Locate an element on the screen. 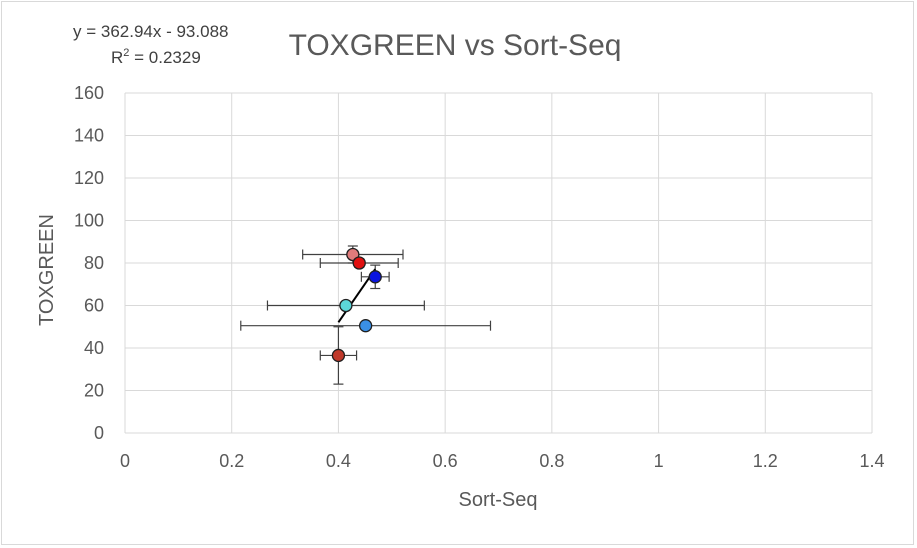  y-axis-title: TOXGREEN is located at coordinates (47, 270).